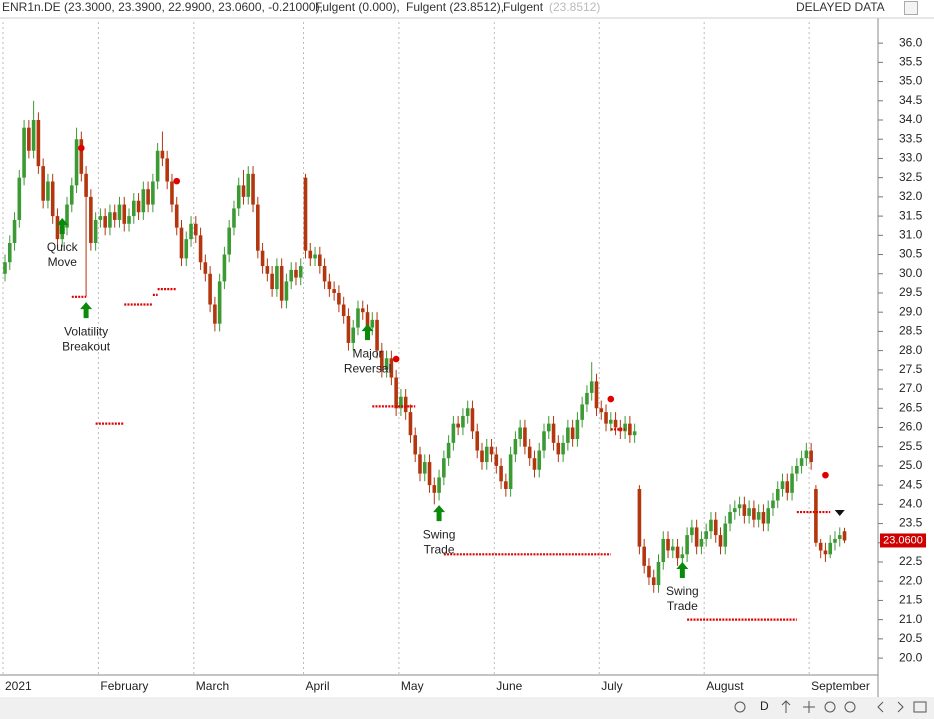 This screenshot has height=719, width=934. I want to click on y-tick-label: 25.5, so click(911, 446).